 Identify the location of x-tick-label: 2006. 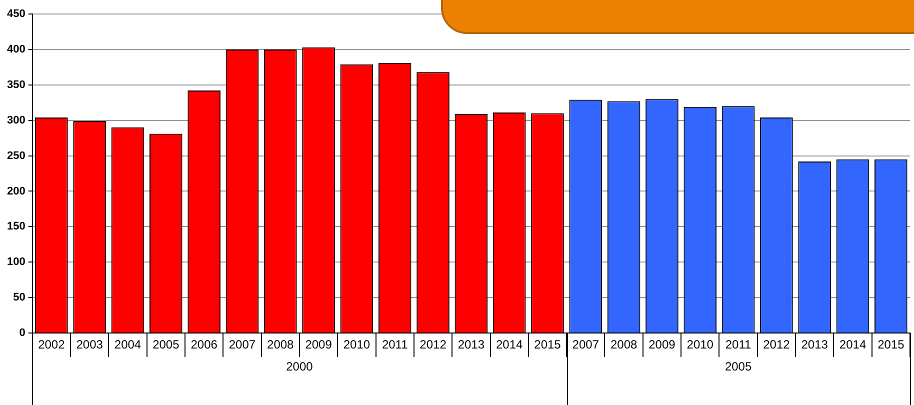
(204, 344).